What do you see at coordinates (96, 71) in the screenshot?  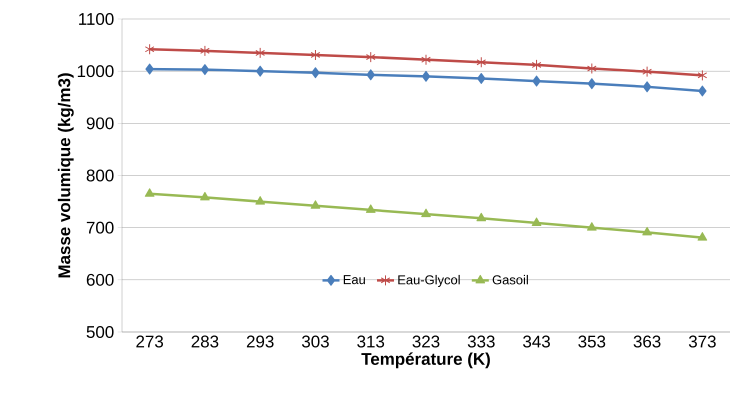 I see `y-tick-label: 1000` at bounding box center [96, 71].